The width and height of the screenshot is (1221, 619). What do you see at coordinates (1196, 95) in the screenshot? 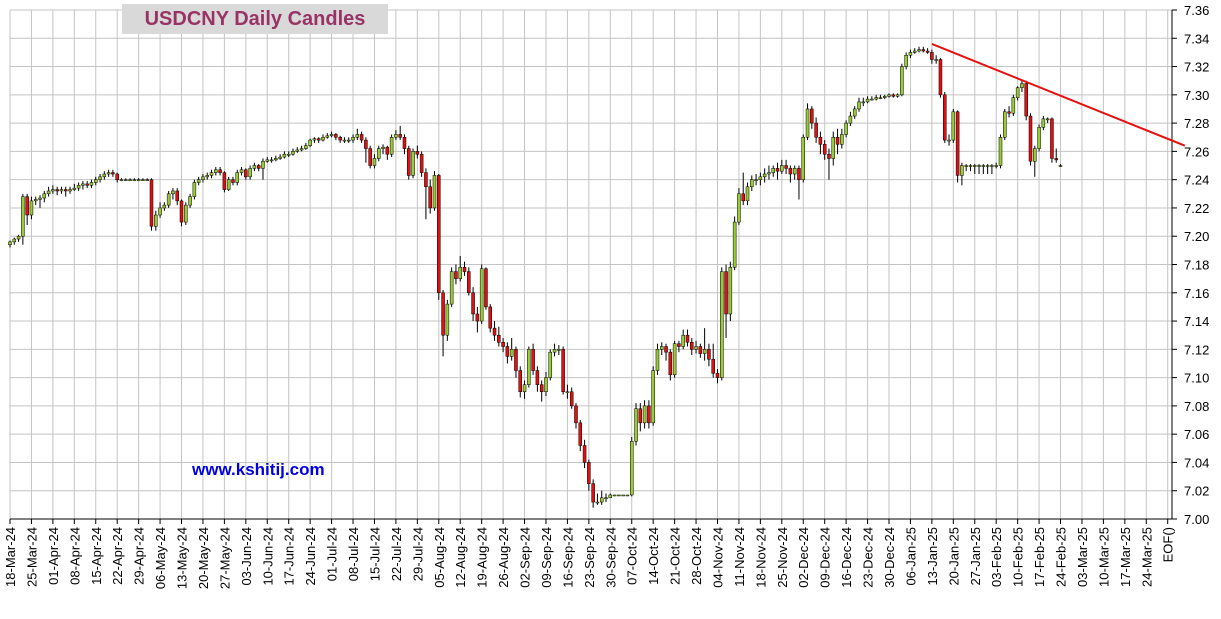
I see `y-tick-label: 7.30` at bounding box center [1196, 95].